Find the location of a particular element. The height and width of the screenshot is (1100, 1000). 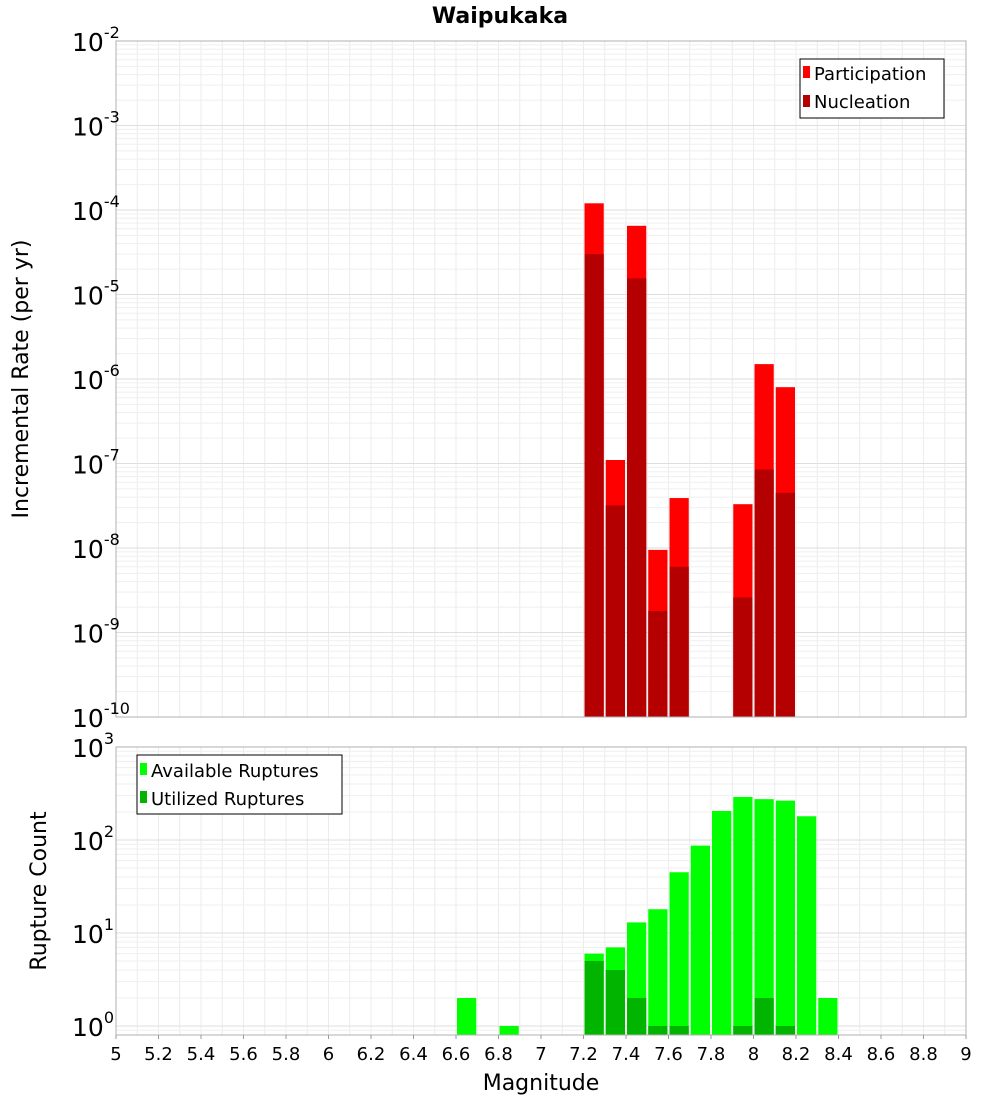

x-tick-label: 7.8 is located at coordinates (711, 1054).